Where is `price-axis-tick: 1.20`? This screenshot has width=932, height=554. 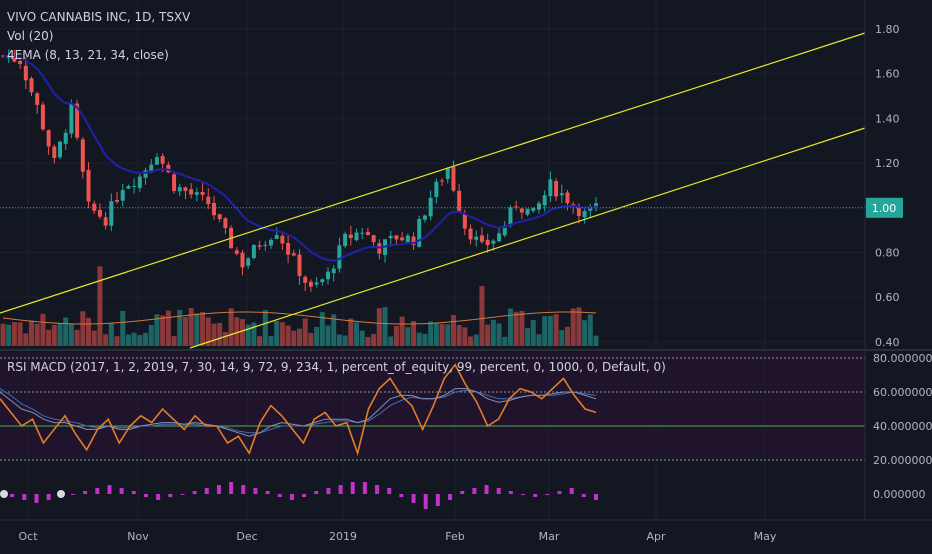 price-axis-tick: 1.20 is located at coordinates (887, 163).